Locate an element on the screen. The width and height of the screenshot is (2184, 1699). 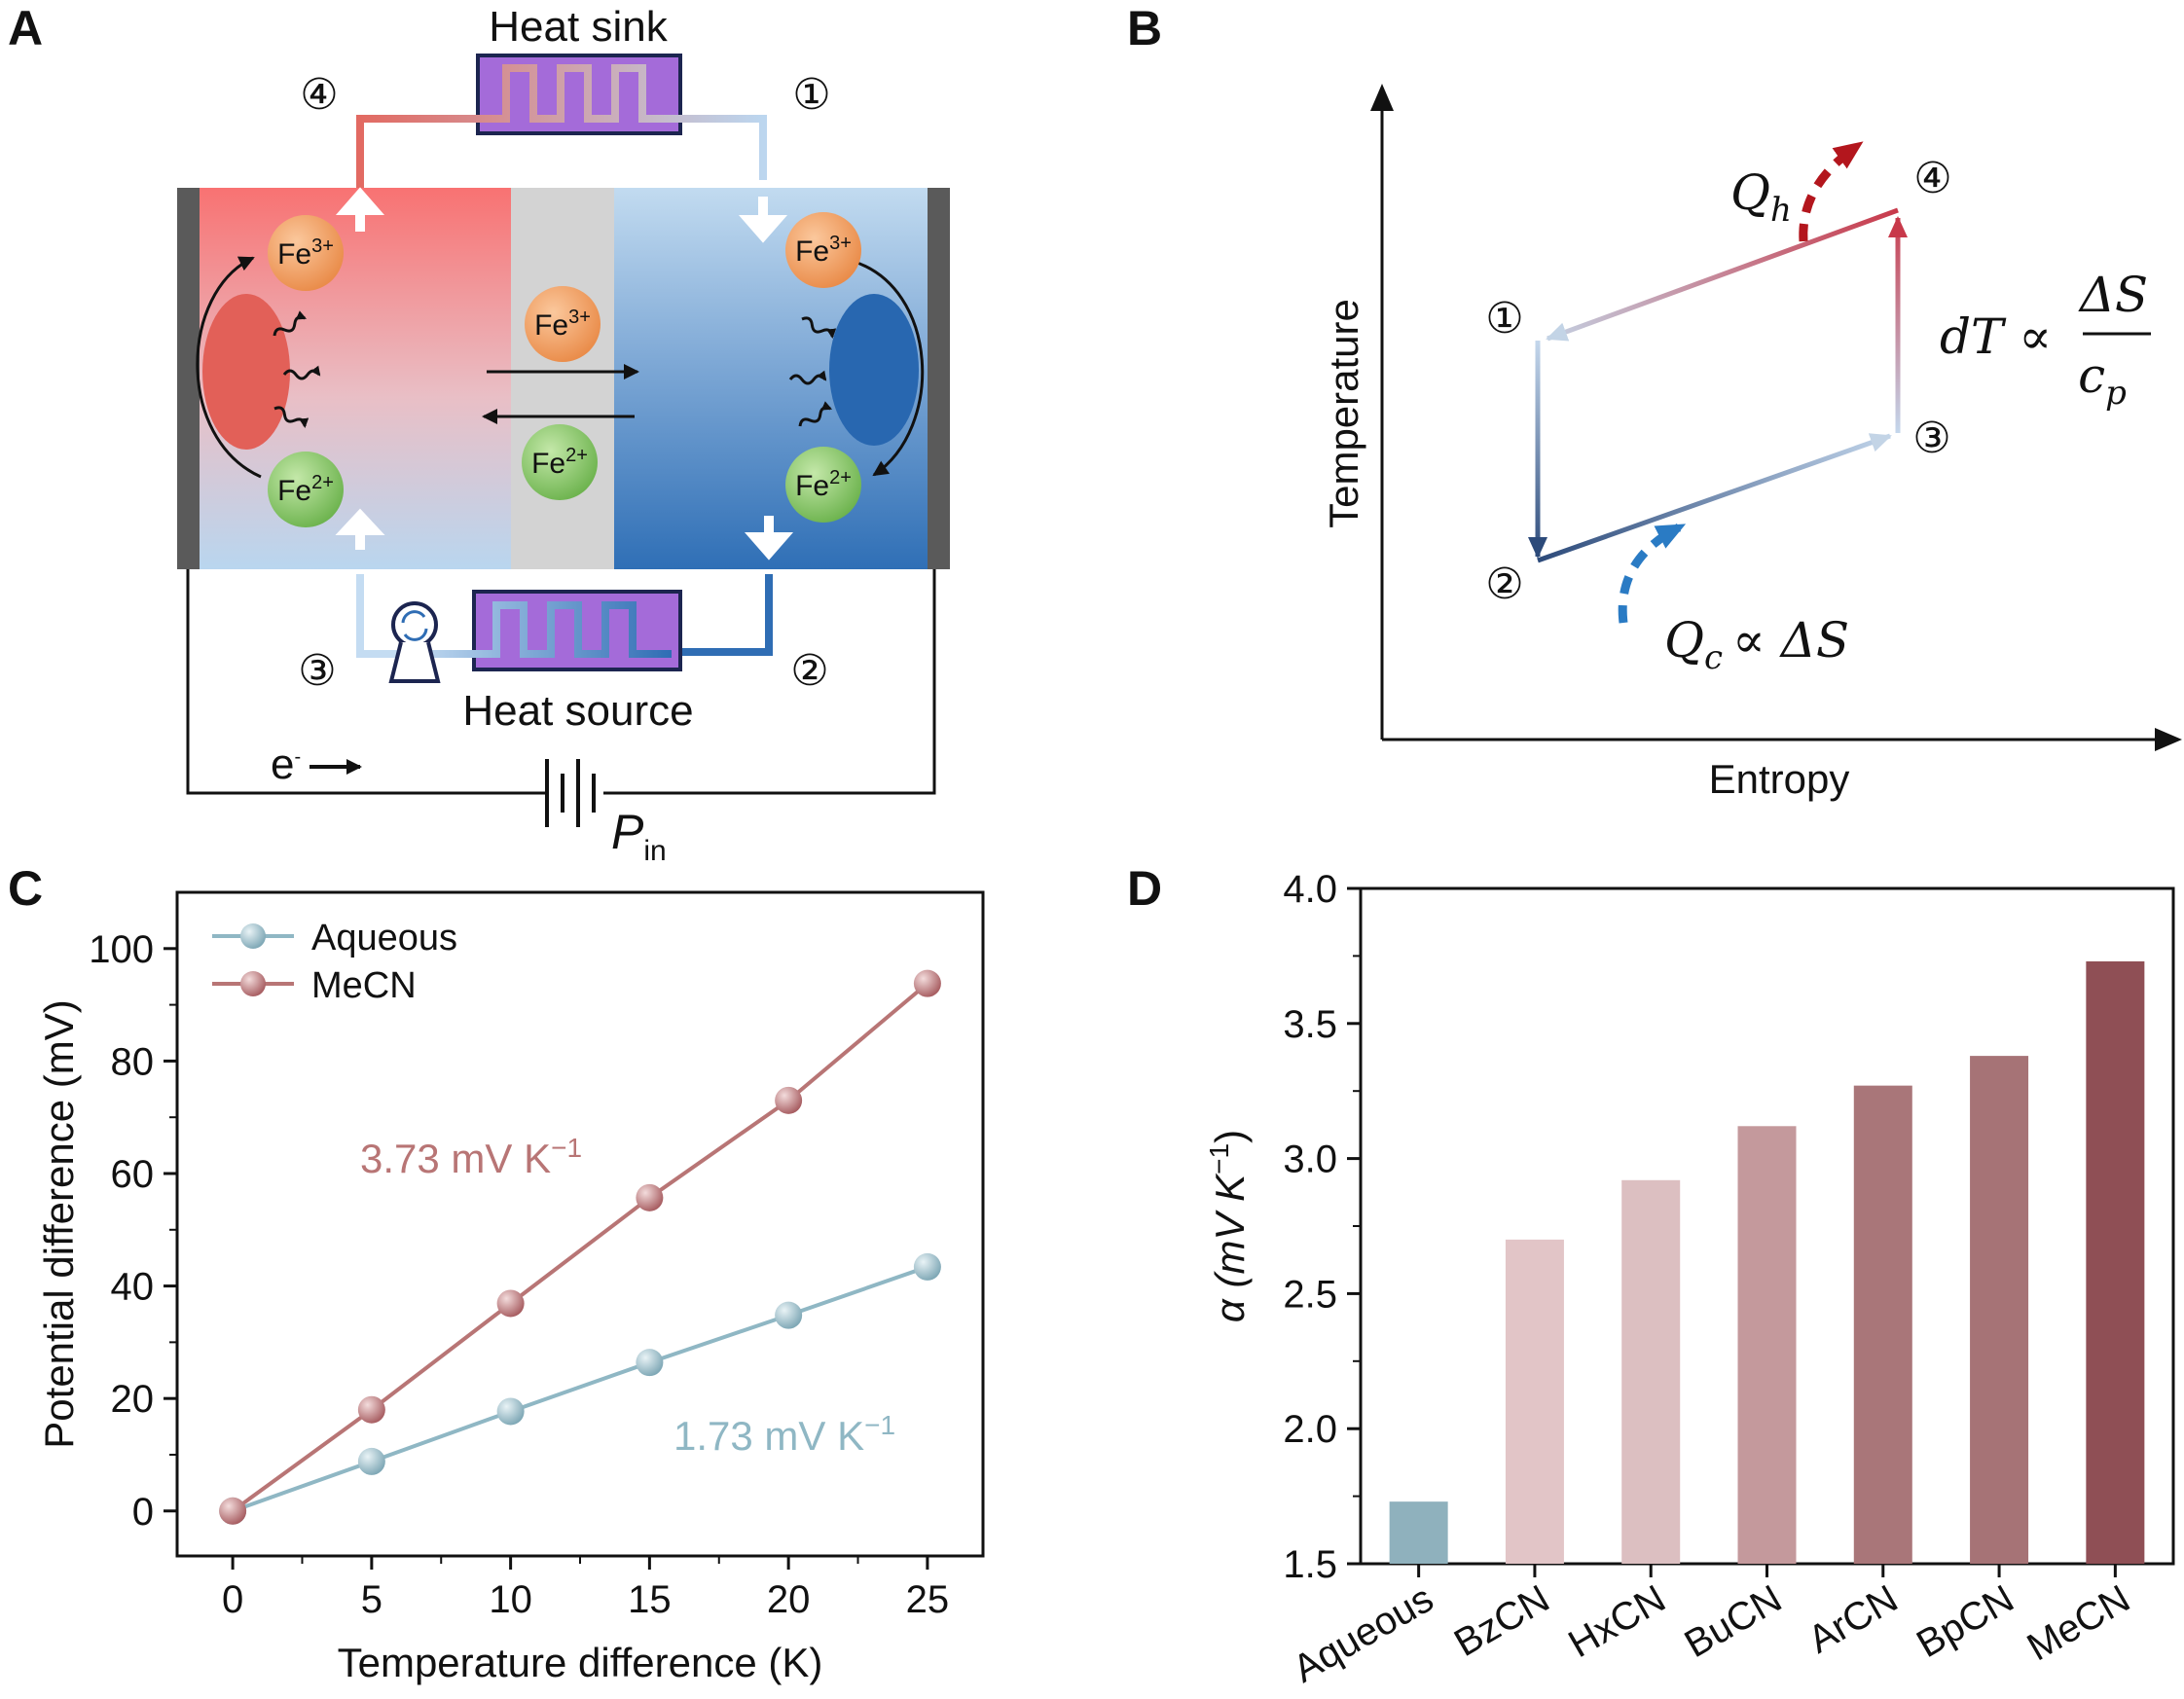
b-step-4: ④ is located at coordinates (1932, 178).